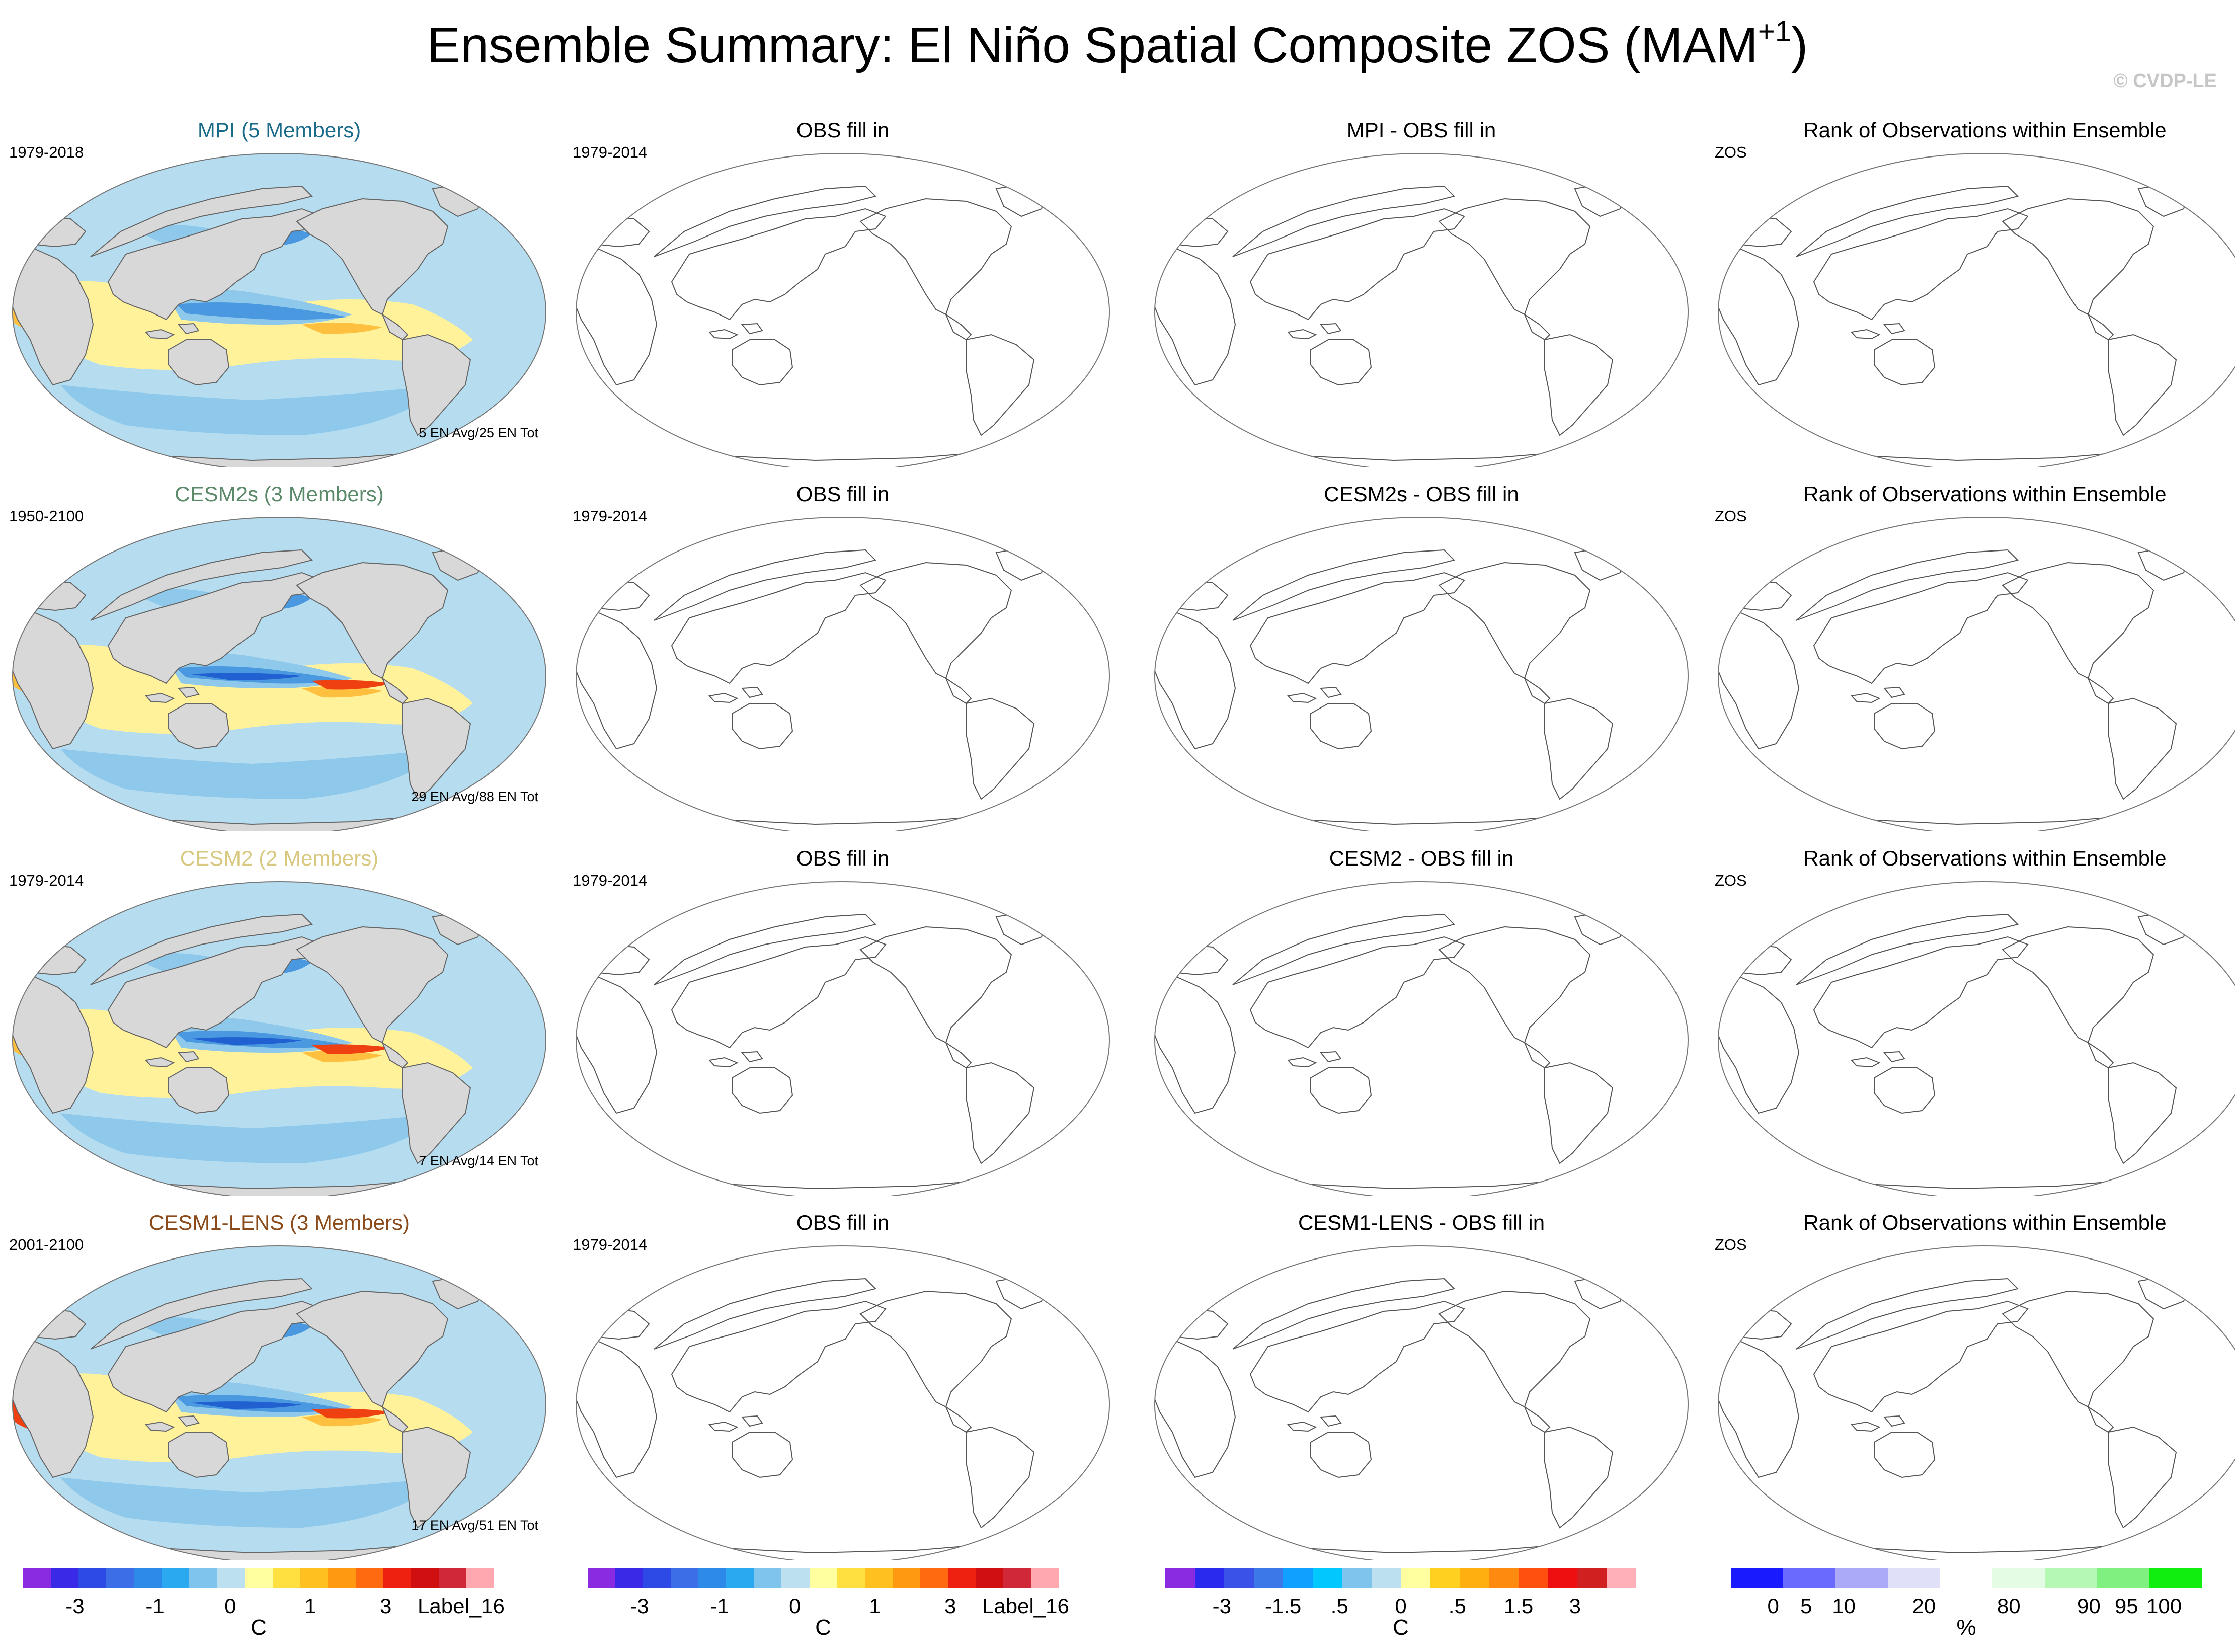 This screenshot has width=2235, height=1652. Describe the element at coordinates (1421, 130) in the screenshot. I see `panel-title: MPI - OBS fill in` at that location.